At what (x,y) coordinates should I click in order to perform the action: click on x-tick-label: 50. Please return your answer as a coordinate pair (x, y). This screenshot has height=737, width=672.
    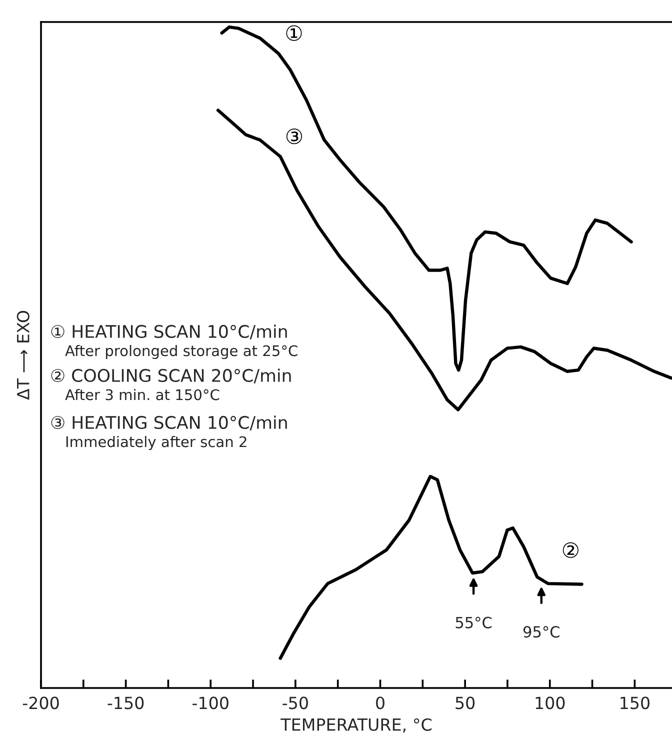
    Looking at the image, I should click on (465, 703).